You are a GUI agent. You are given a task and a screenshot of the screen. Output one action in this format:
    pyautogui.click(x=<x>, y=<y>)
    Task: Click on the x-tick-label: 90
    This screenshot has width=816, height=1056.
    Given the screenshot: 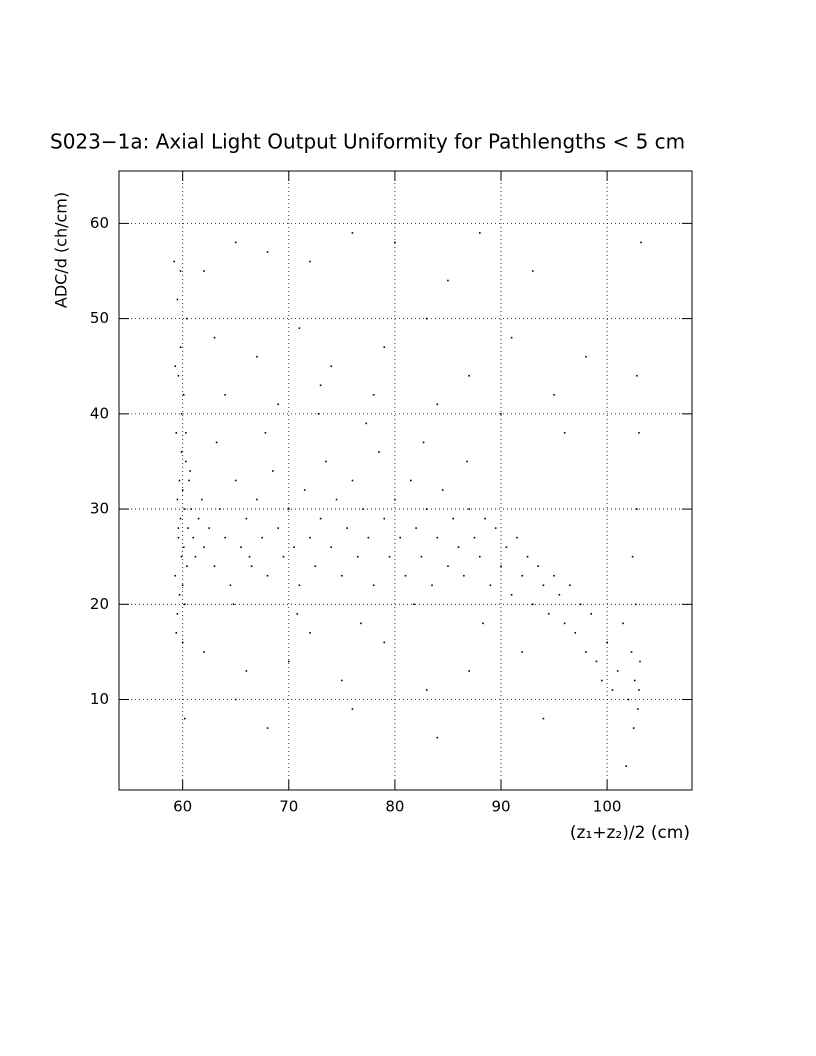 What is the action you would take?
    pyautogui.click(x=500, y=807)
    